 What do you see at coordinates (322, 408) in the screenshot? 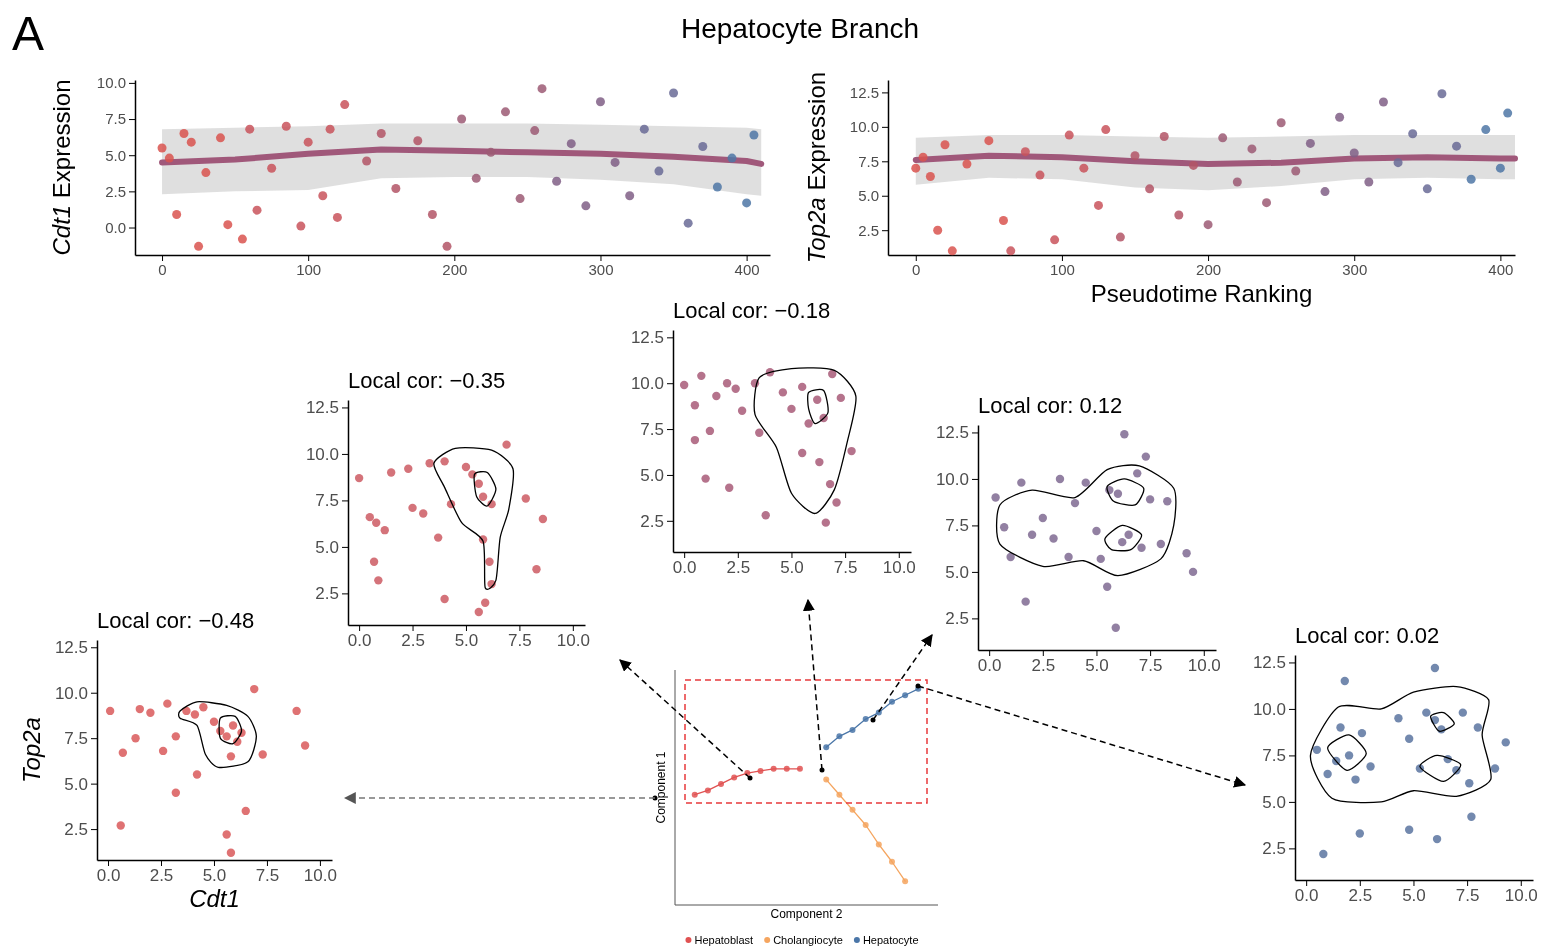
I see `y-tick-label: 12.5` at bounding box center [322, 408].